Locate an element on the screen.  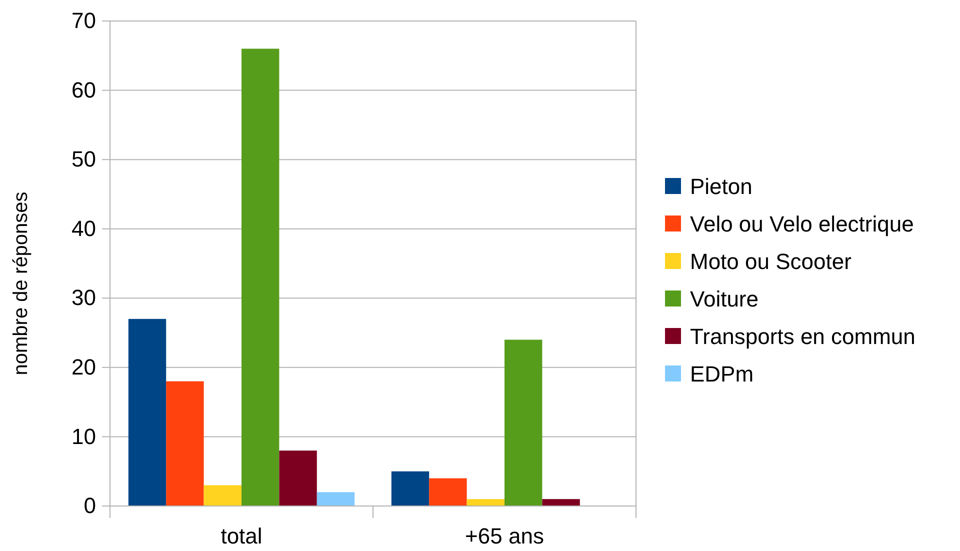
y-tick-label: 10 is located at coordinates (84, 436).